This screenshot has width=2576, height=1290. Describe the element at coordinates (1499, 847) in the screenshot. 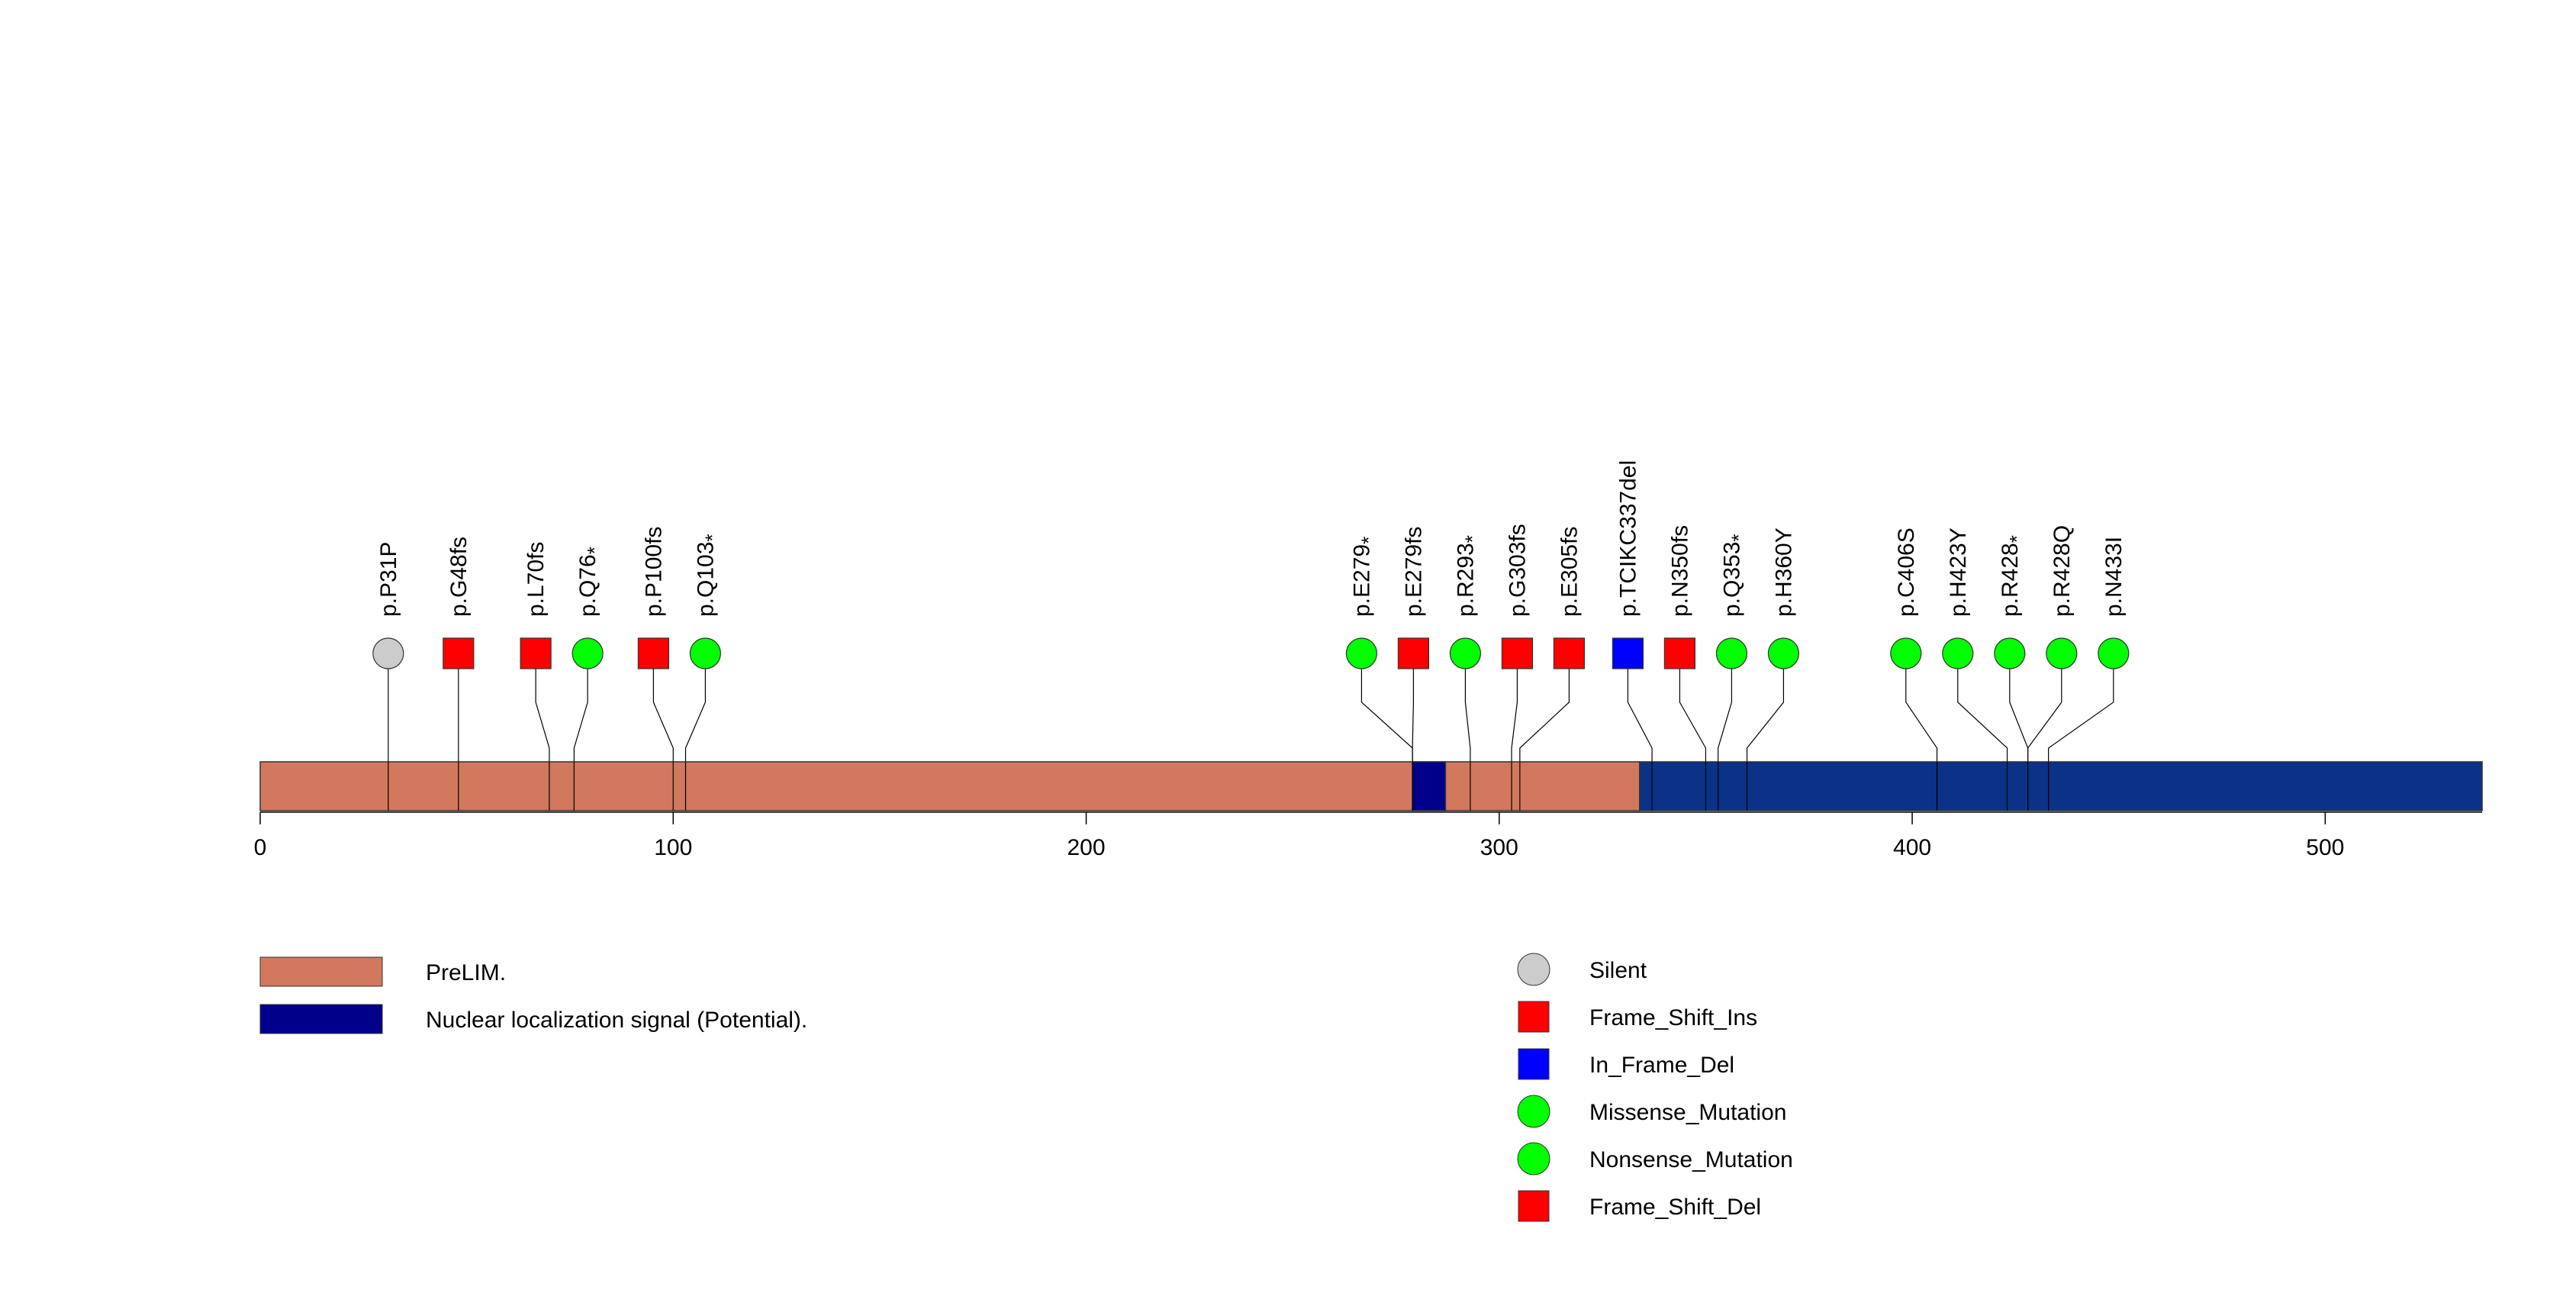

I see `x-tick-label: 300` at that location.